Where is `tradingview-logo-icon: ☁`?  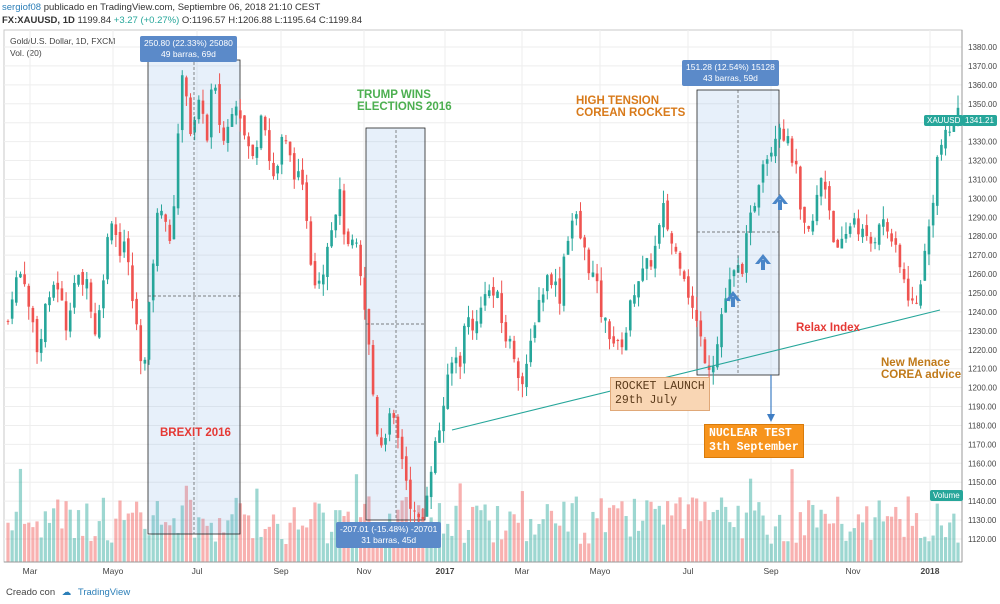 tradingview-logo-icon: ☁ is located at coordinates (66, 592).